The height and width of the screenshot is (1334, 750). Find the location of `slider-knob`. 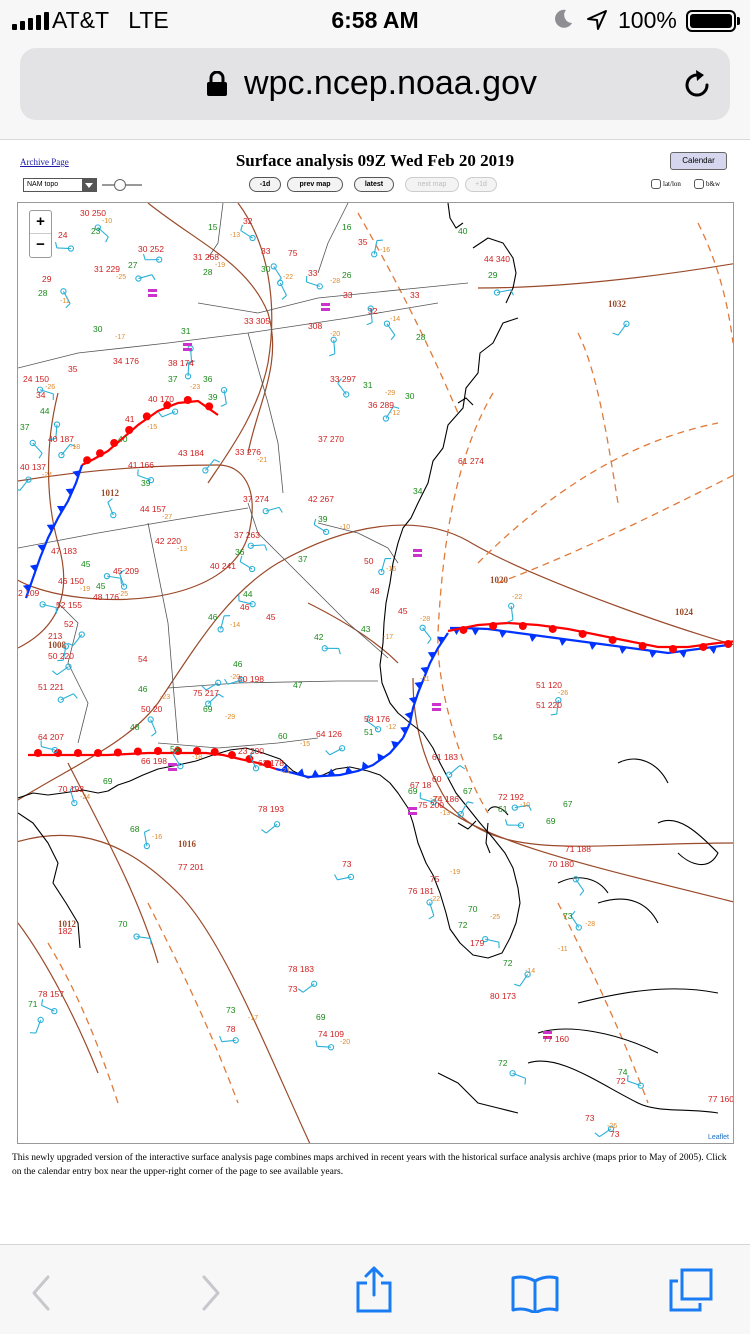

slider-knob is located at coordinates (120, 185).